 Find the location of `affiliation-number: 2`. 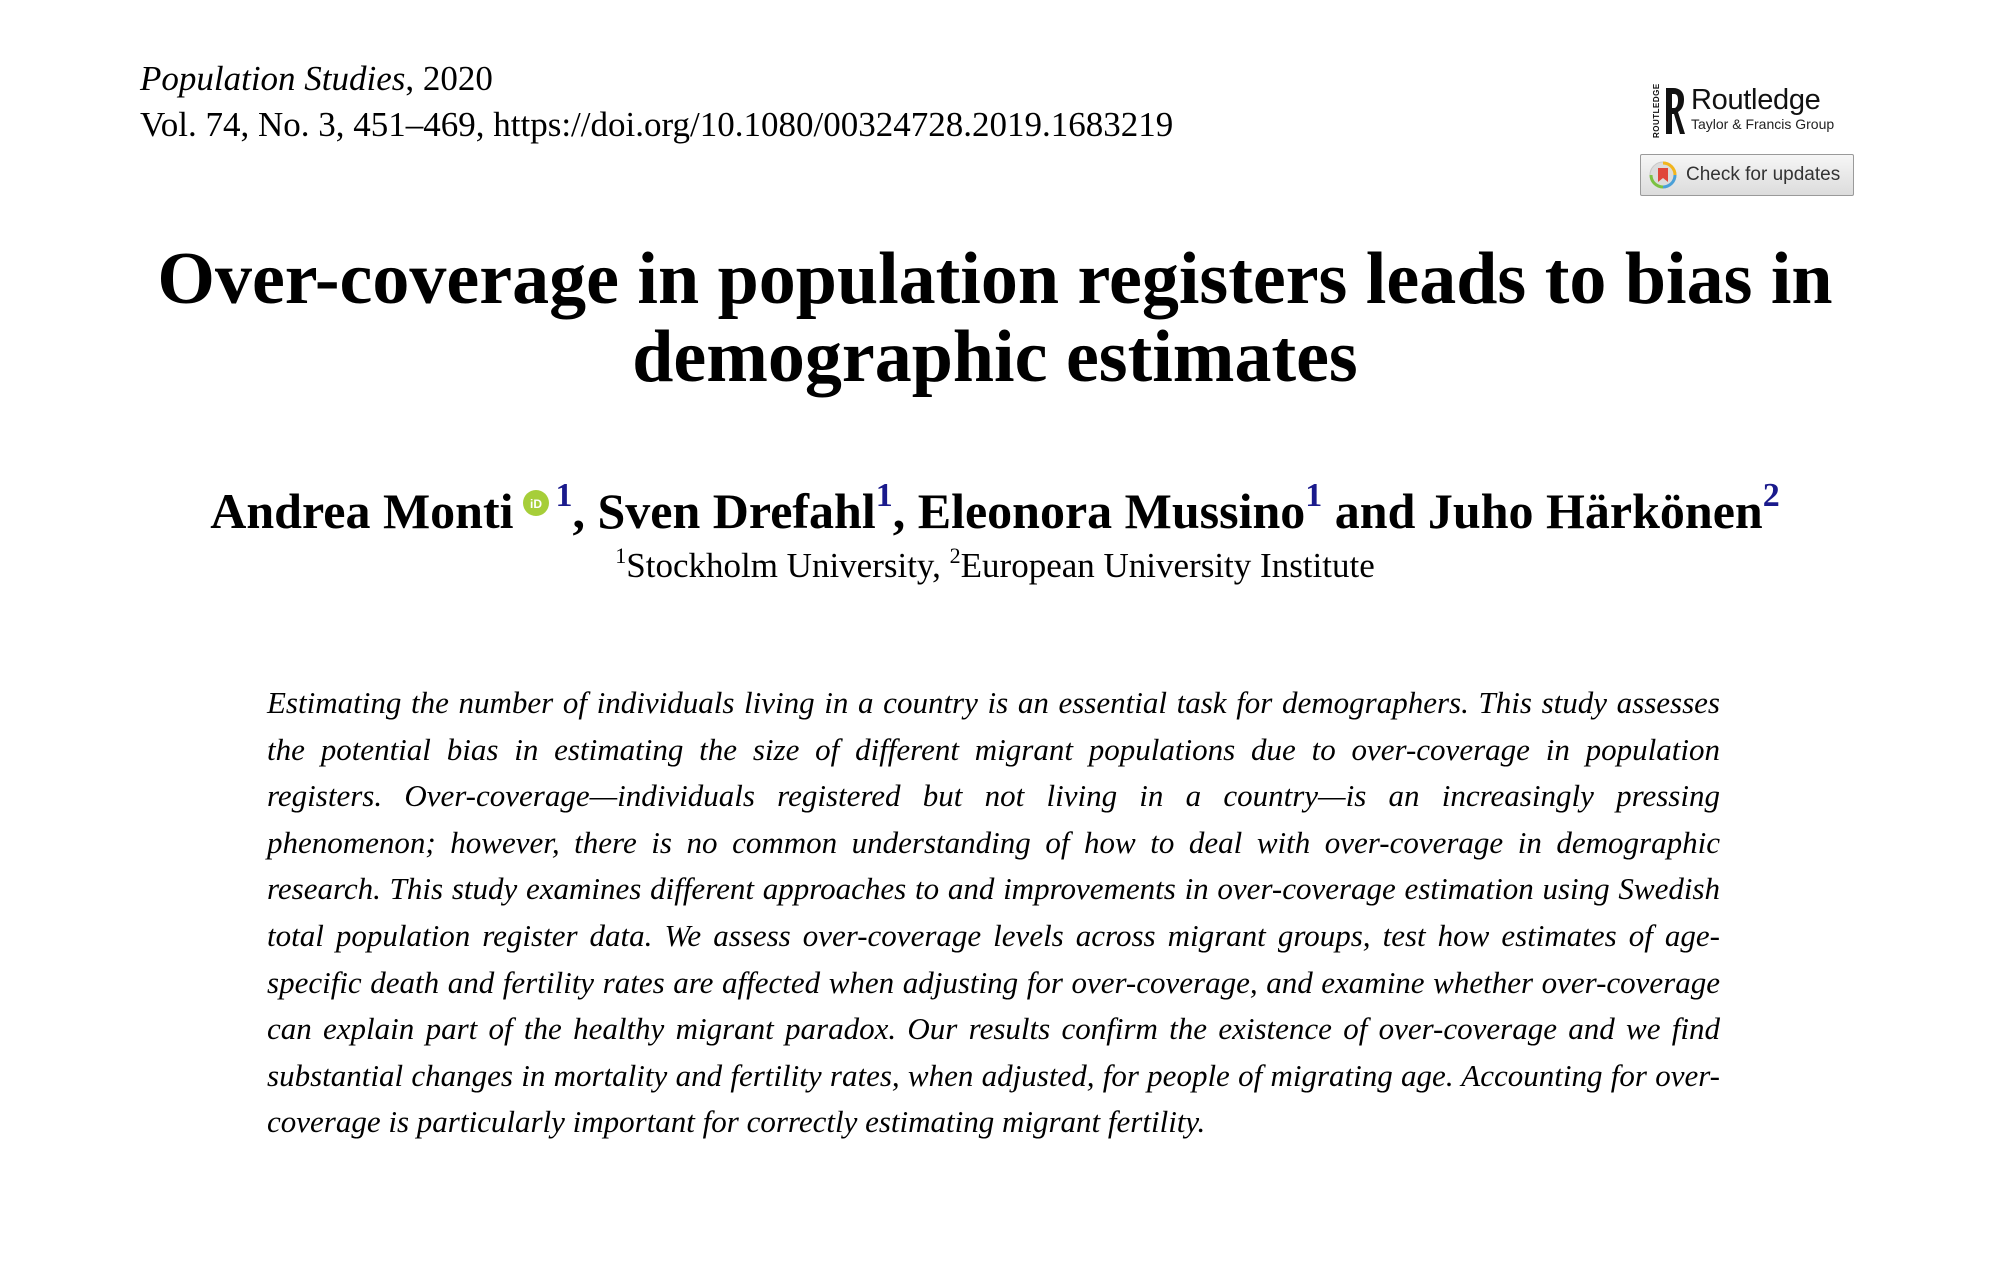

affiliation-number: 2 is located at coordinates (955, 555).